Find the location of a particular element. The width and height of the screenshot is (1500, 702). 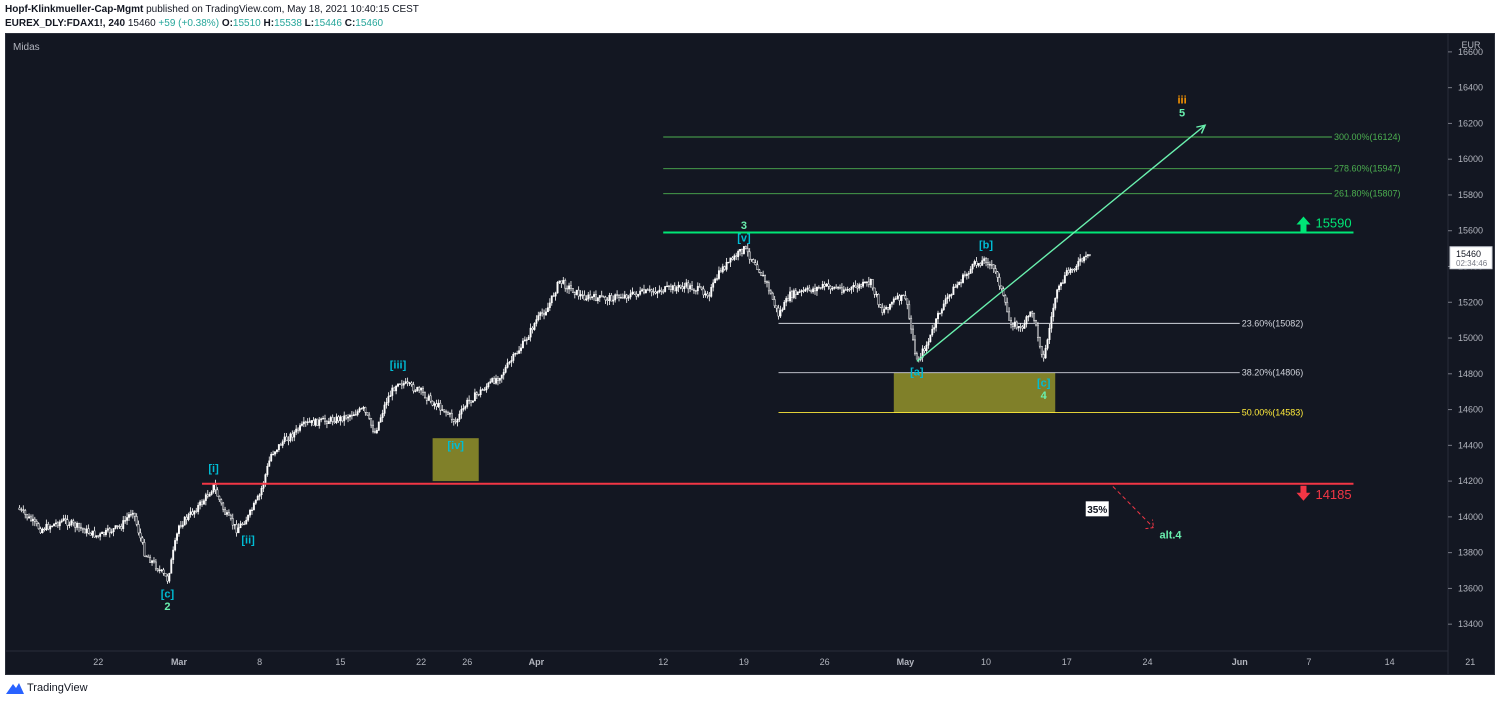

low-value: 15446 is located at coordinates (328, 23).